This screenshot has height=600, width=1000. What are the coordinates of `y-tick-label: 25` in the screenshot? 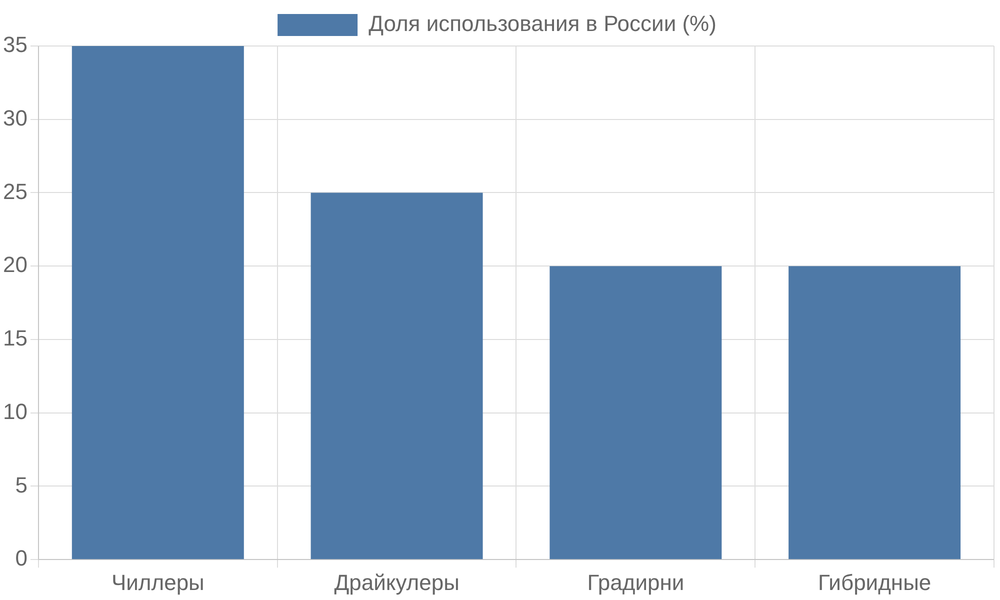 It's located at (15, 191).